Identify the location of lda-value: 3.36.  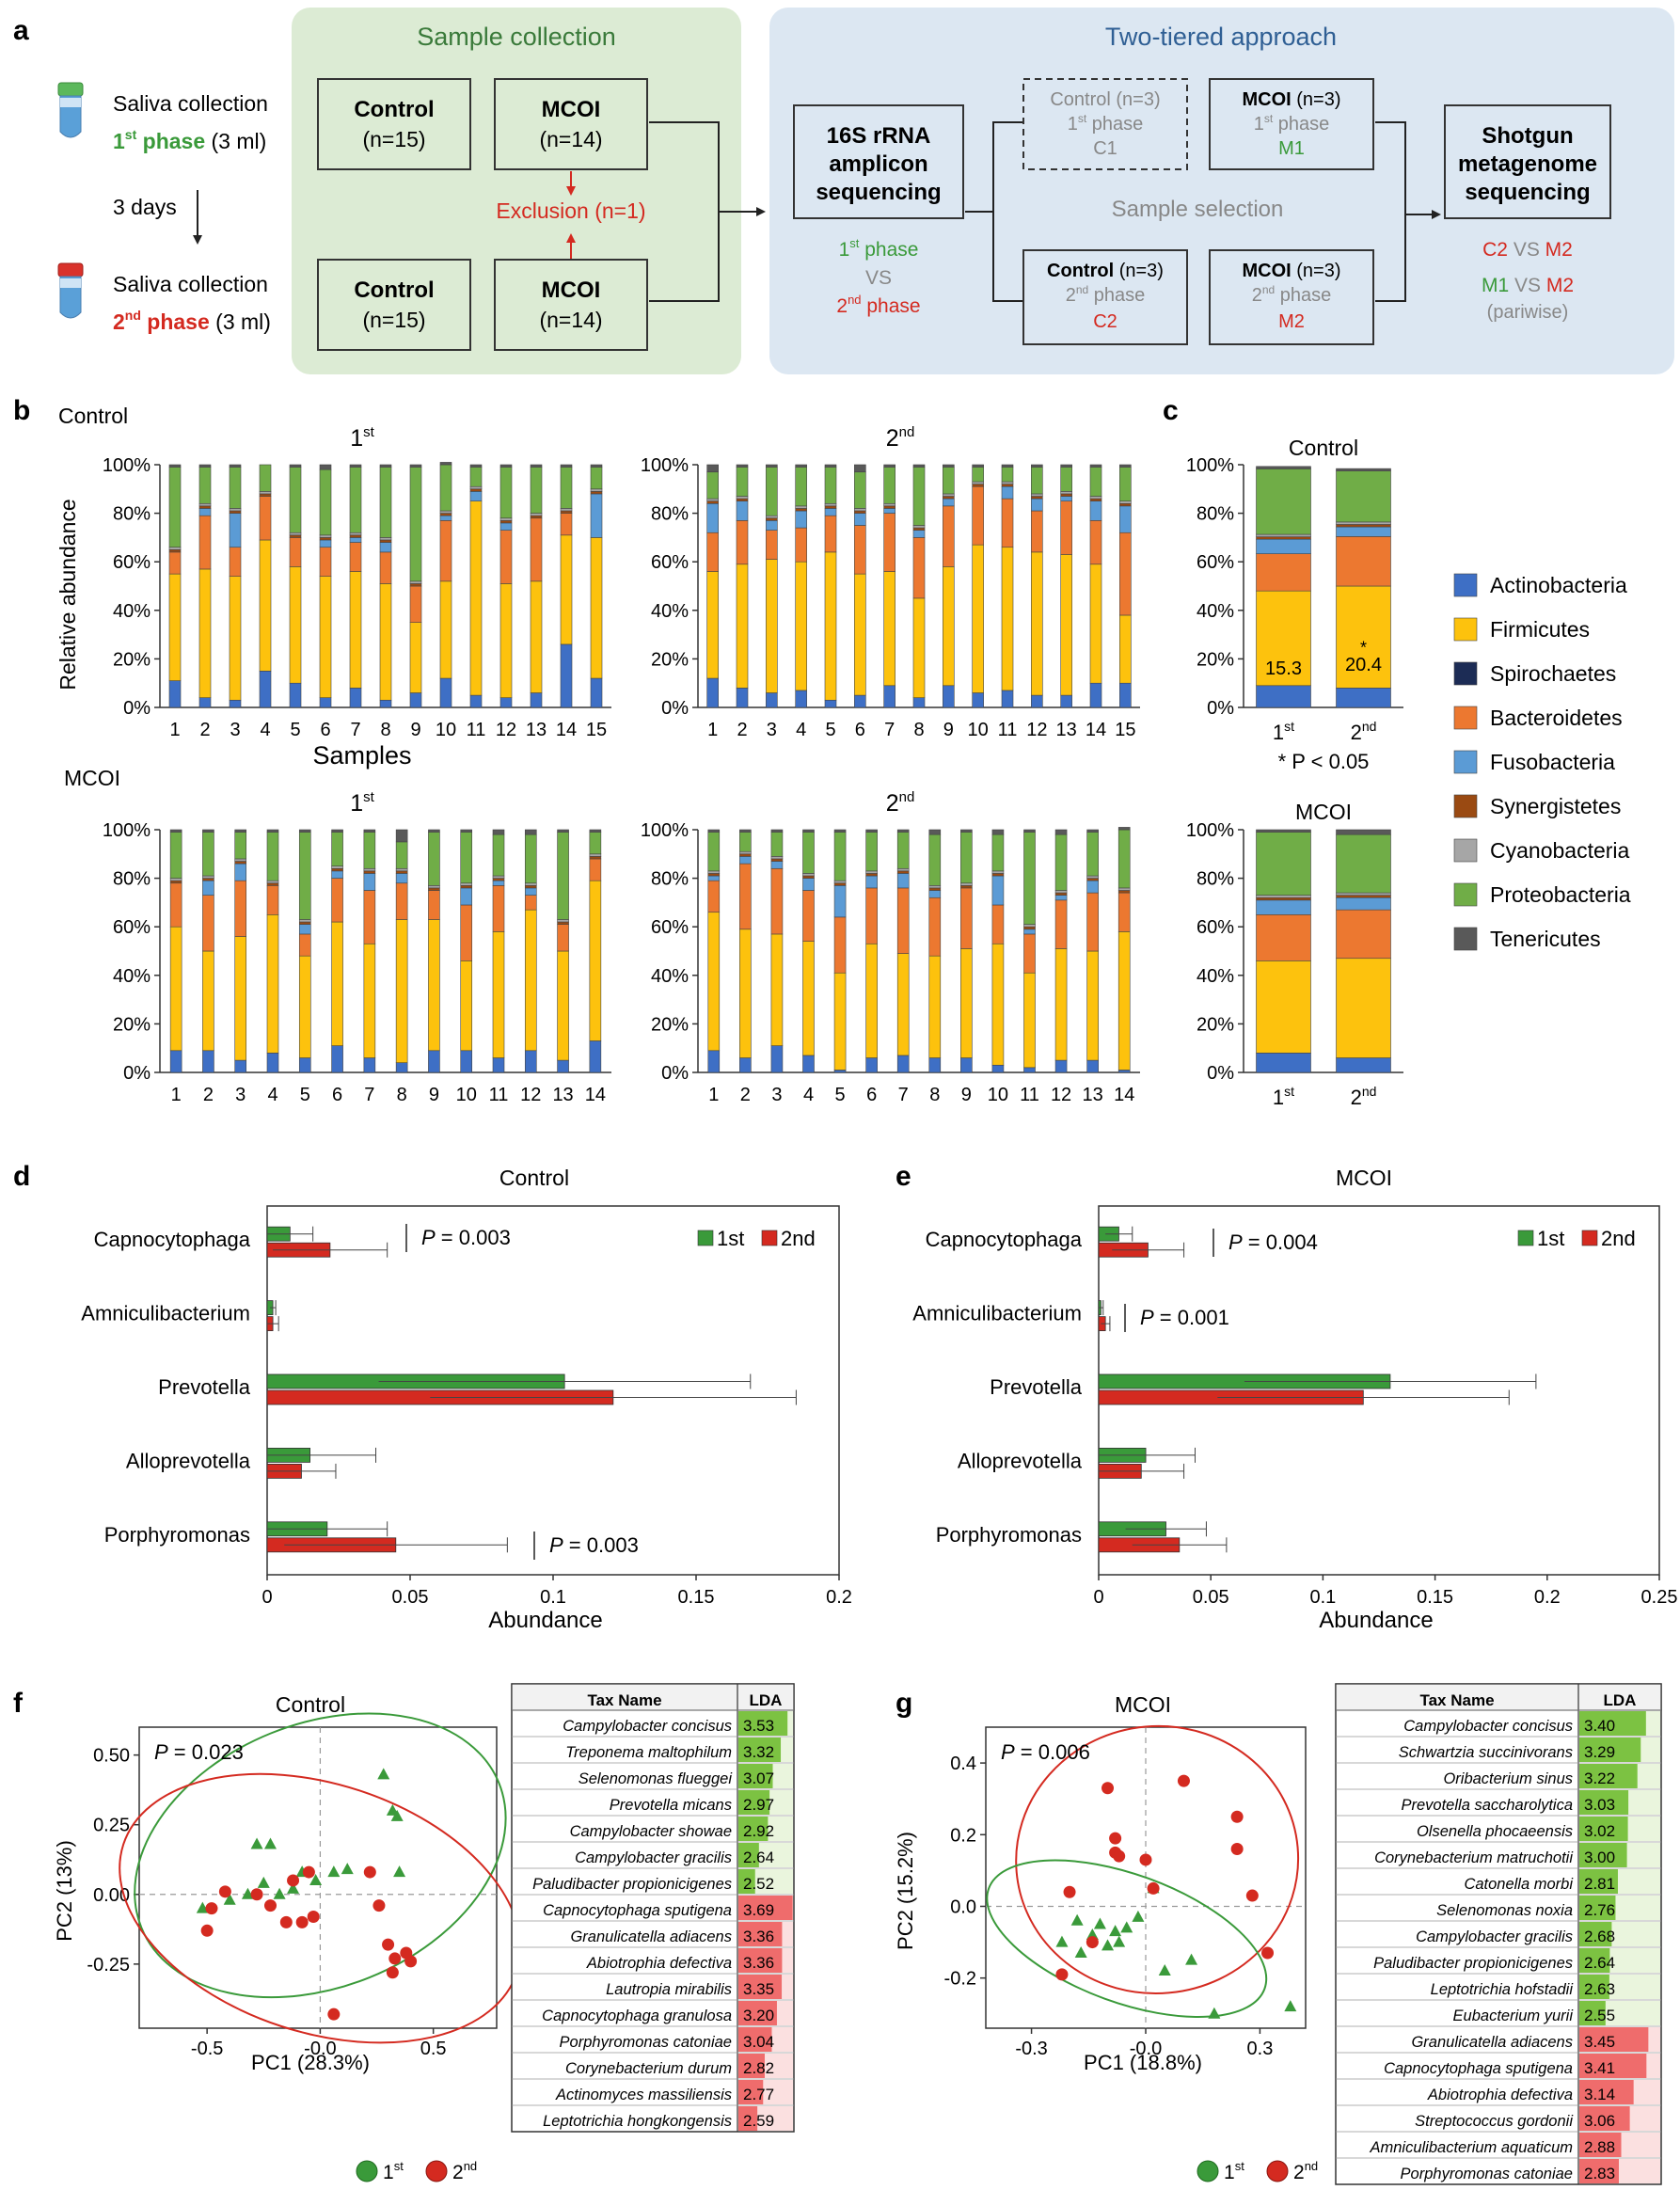
(758, 1963).